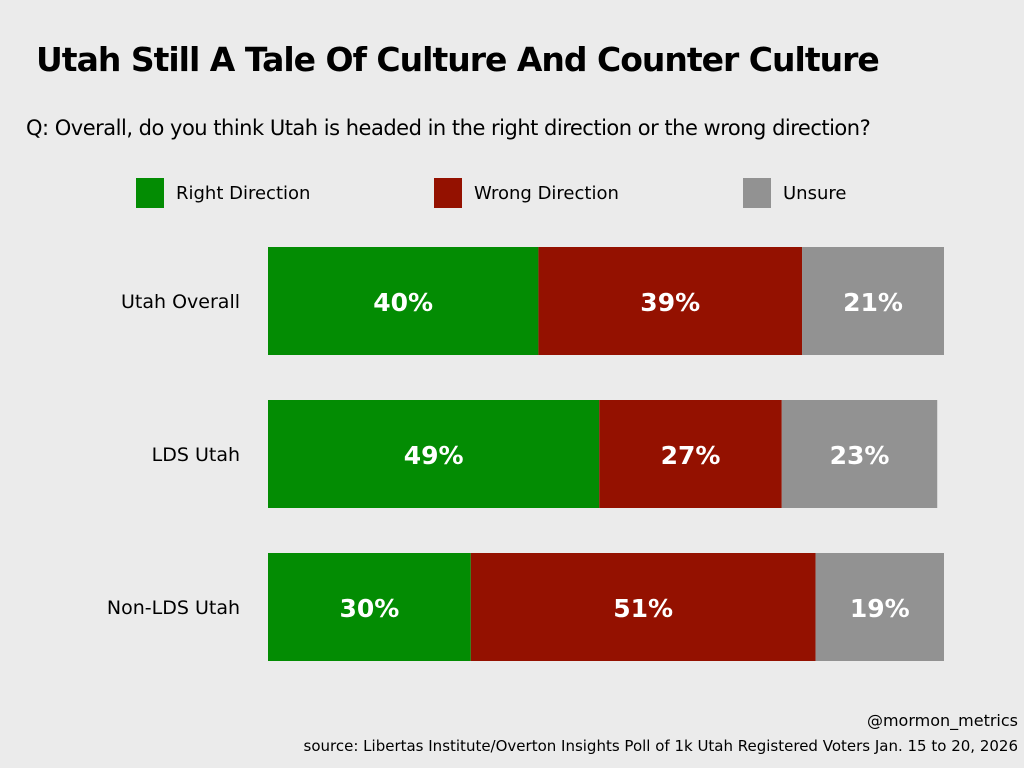 The height and width of the screenshot is (768, 1024). I want to click on bar-utah-overall-unsure, so click(873, 301).